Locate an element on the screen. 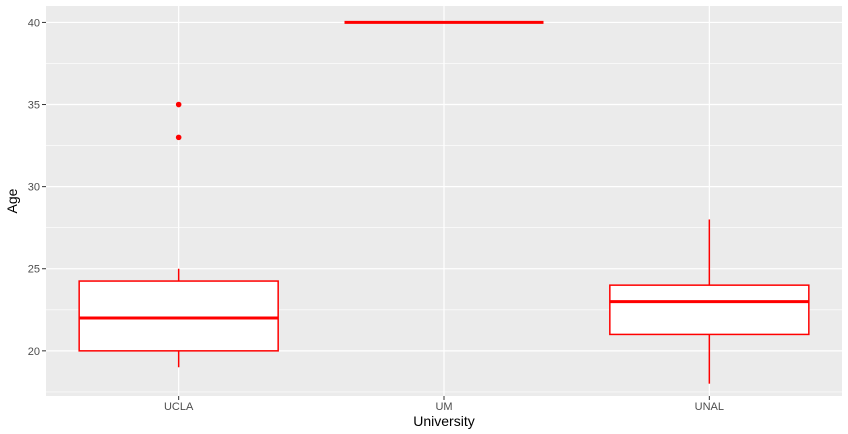  y-axis-ticks: 20 25 30 35 40 is located at coordinates (37, 187).